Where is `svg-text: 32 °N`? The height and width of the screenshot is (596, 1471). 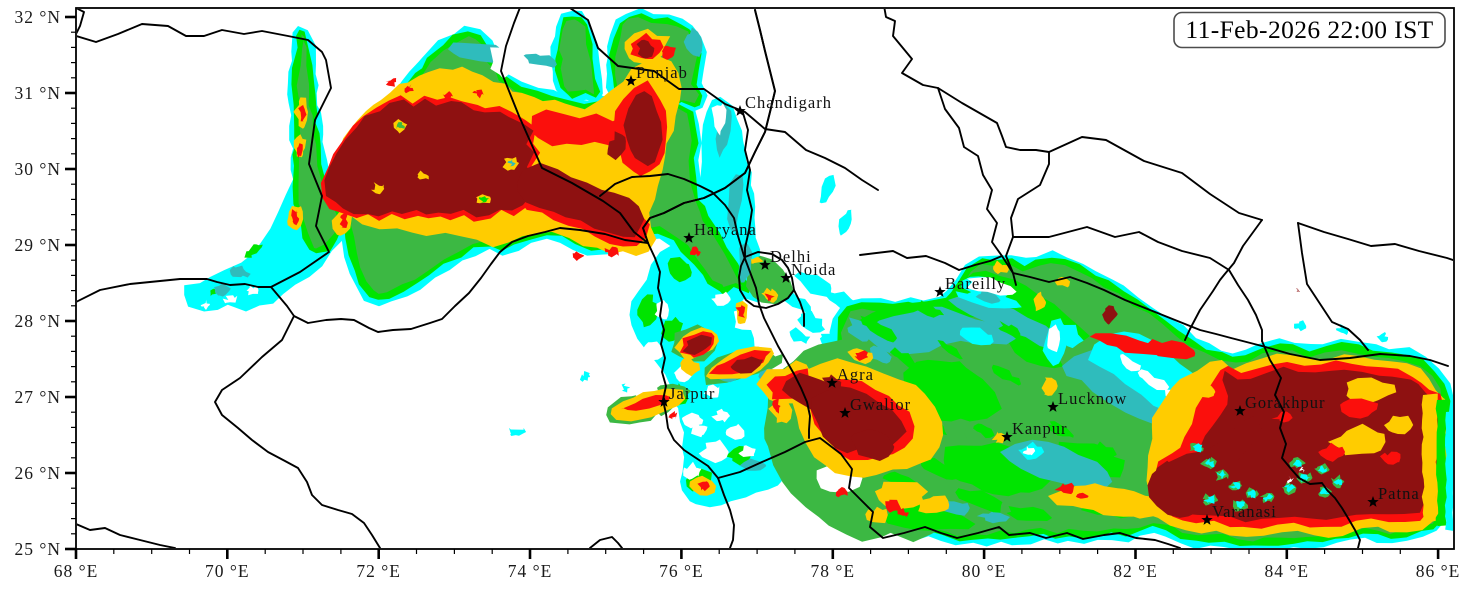
svg-text: 32 °N is located at coordinates (37, 17).